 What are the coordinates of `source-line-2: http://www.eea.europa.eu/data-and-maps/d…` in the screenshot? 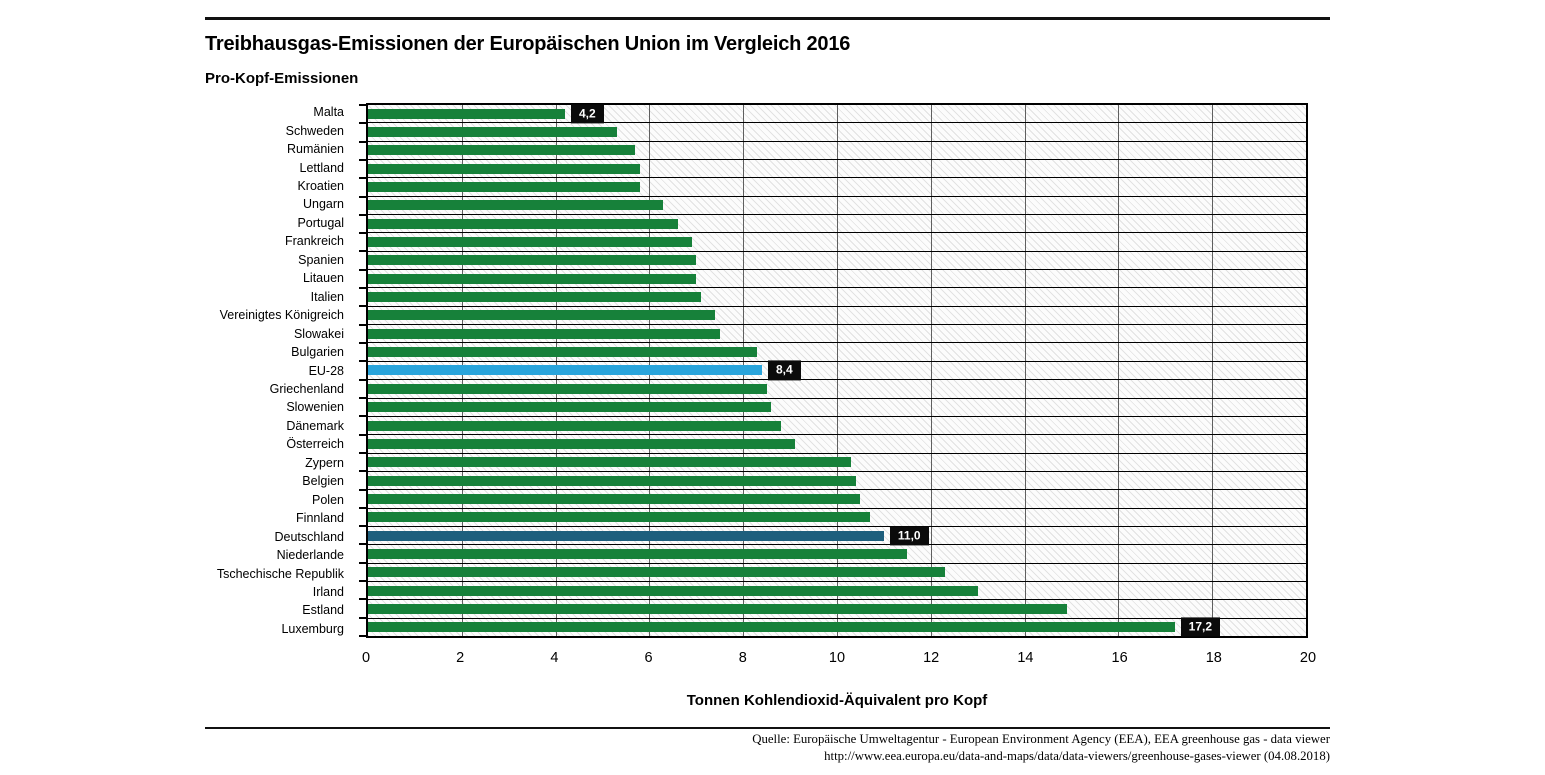 It's located at (1077, 755).